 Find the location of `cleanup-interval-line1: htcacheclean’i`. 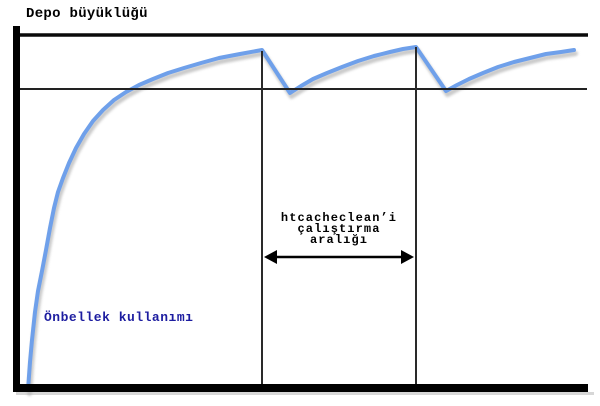

cleanup-interval-line1: htcacheclean’i is located at coordinates (339, 218).